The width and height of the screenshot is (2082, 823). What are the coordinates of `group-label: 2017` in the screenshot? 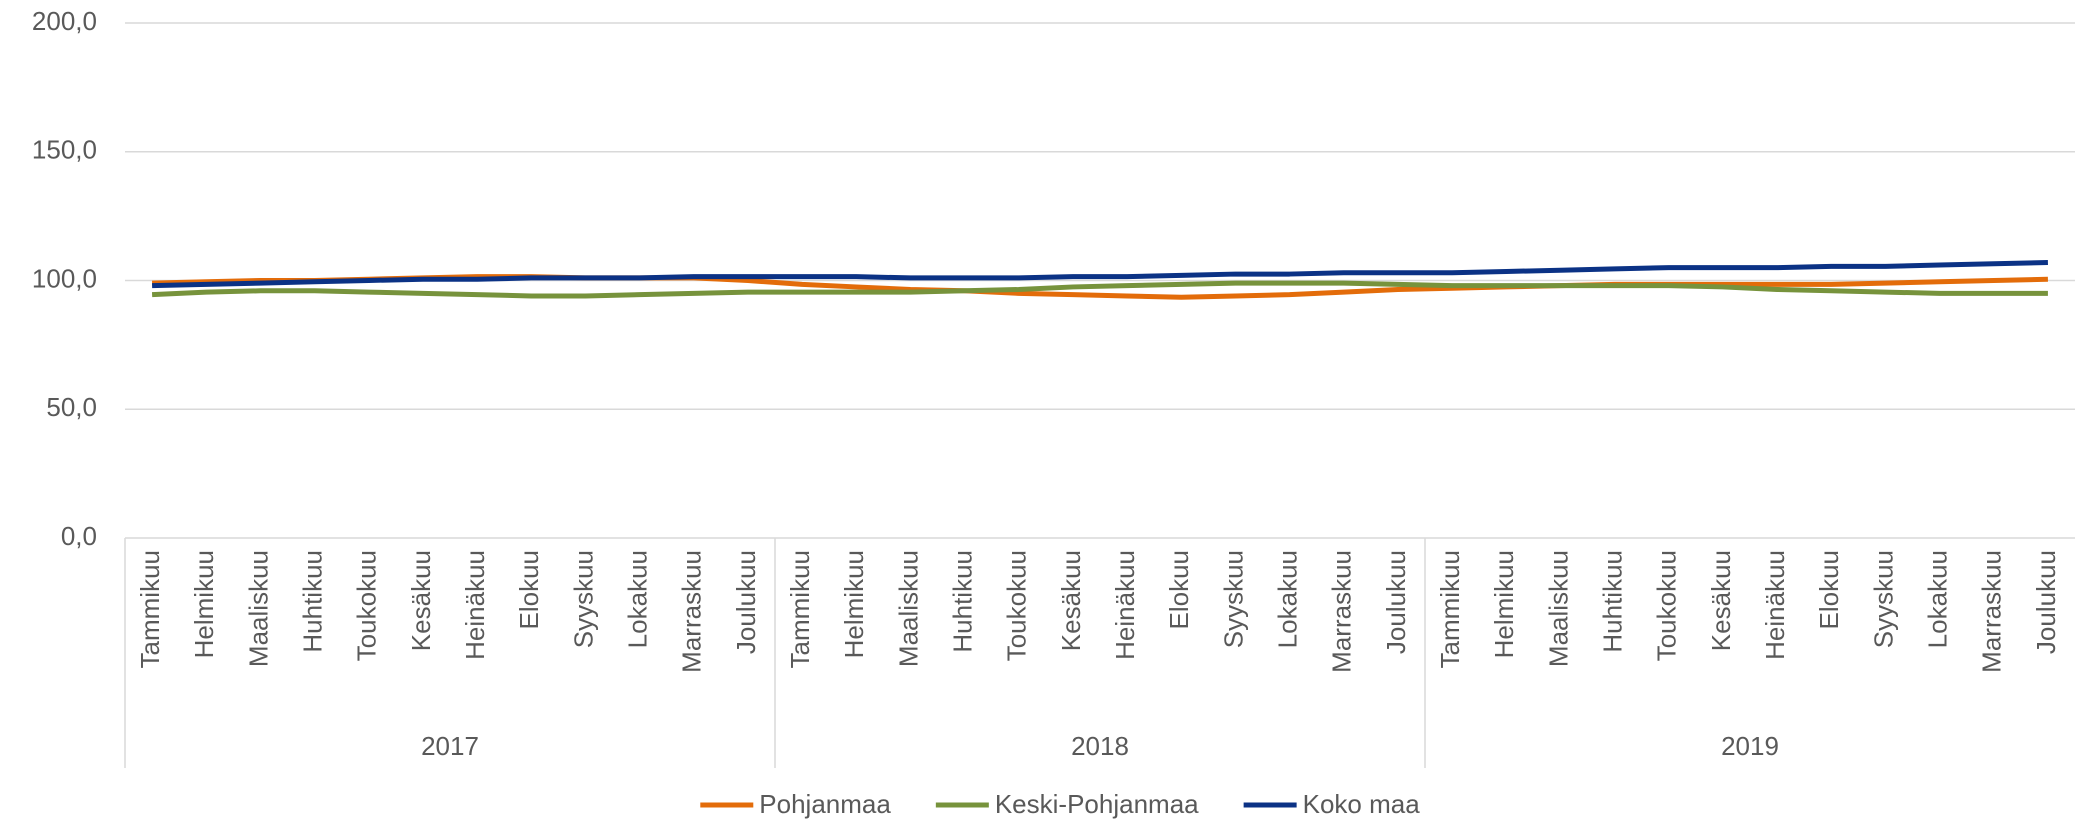 It's located at (450, 746).